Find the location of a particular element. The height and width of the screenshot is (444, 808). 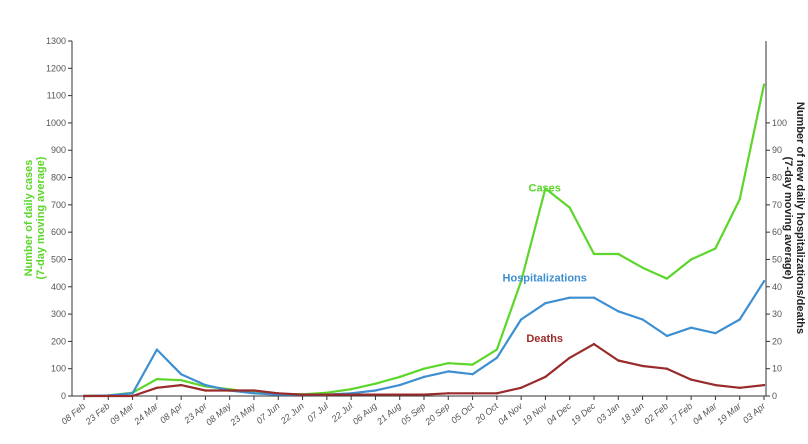

x-tick-label: 19 Mar is located at coordinates (729, 413).